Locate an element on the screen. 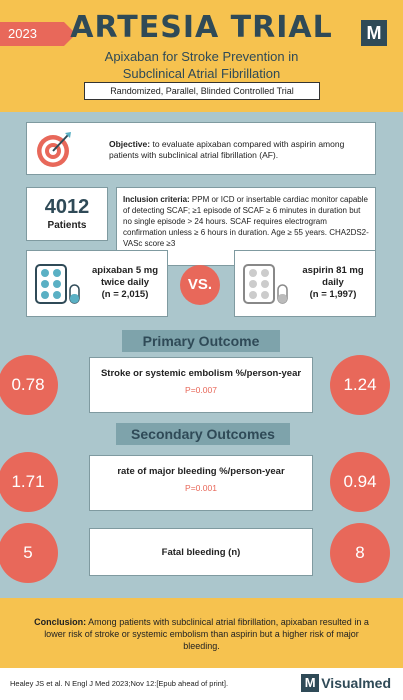 The width and height of the screenshot is (403, 700). bleeding-apixaban-value: 1.71 is located at coordinates (29, 482).